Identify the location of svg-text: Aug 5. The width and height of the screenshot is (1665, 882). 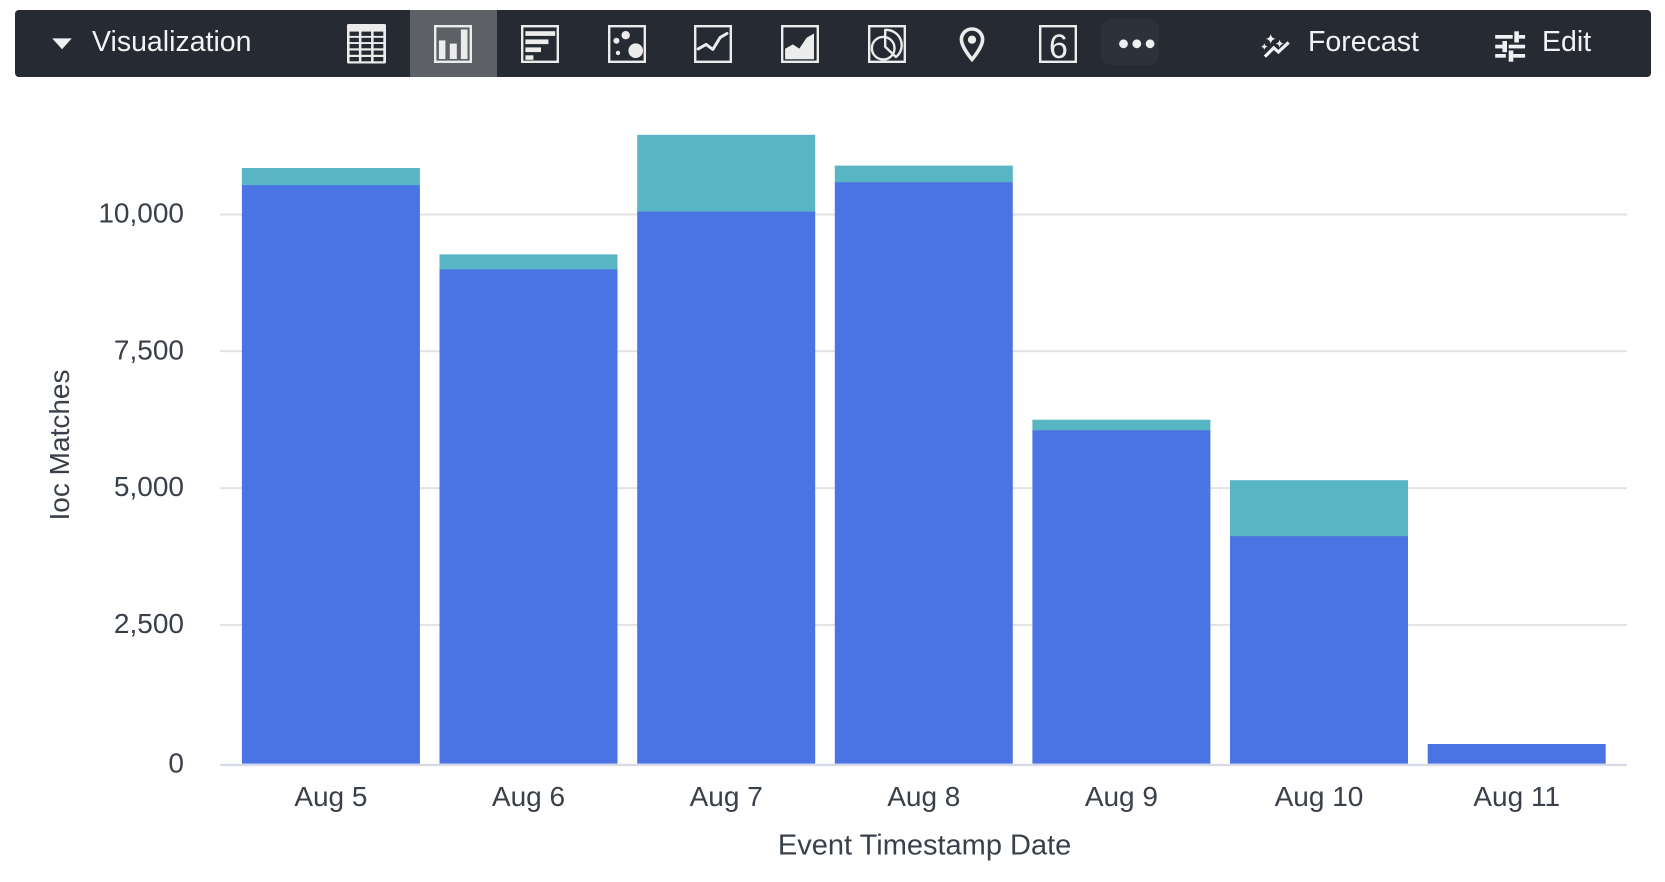
(330, 796).